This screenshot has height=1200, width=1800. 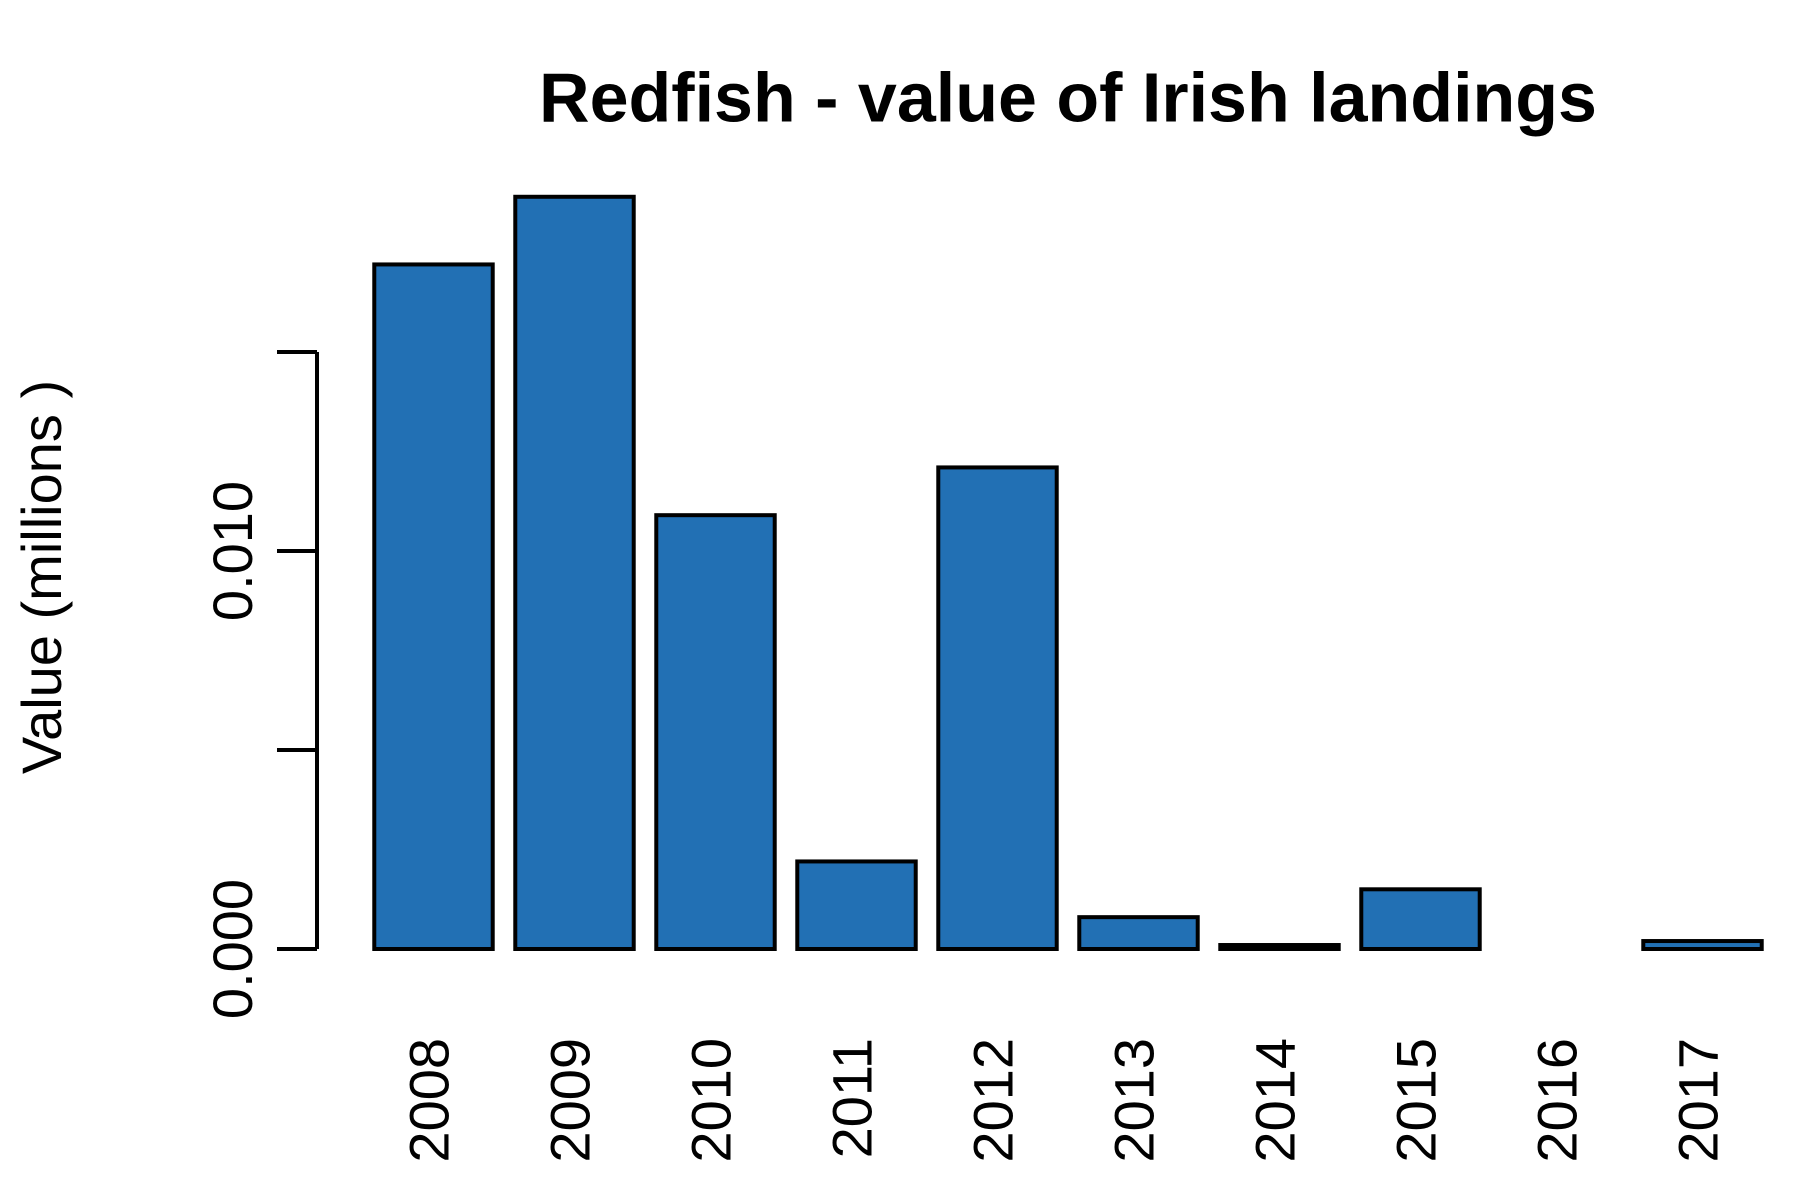 I want to click on x-tick-label: 2014, so click(x=1274, y=1100).